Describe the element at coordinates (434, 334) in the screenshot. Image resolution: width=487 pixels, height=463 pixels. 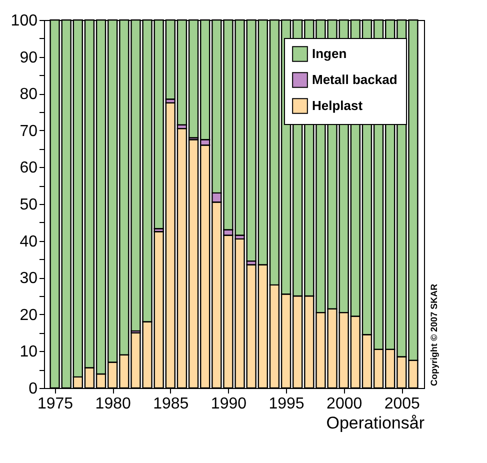
I see `text: Copyright © 2007 SKAR` at that location.